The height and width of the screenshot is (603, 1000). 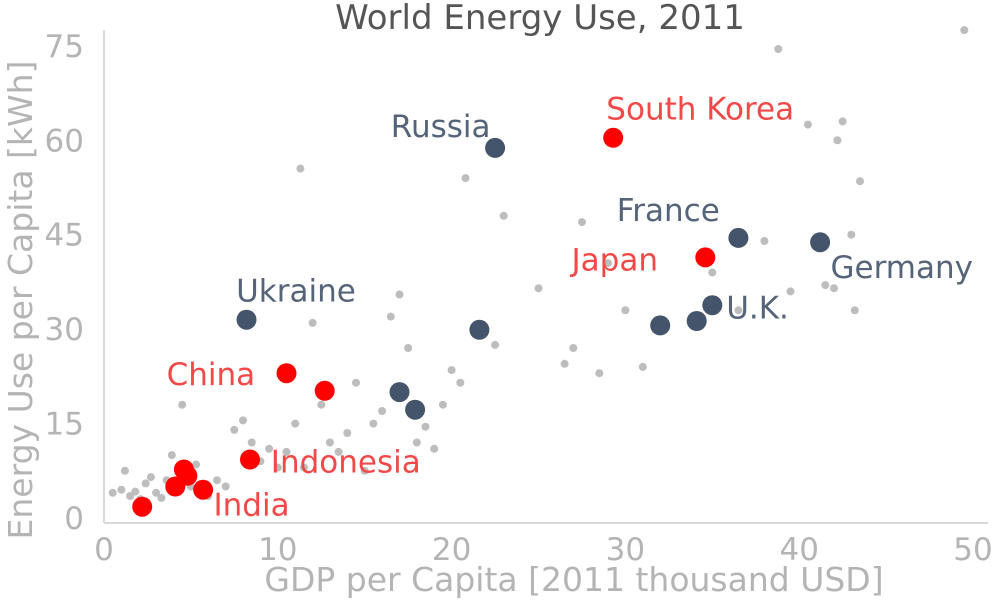 What do you see at coordinates (625, 550) in the screenshot?
I see `x-tick-label: 30` at bounding box center [625, 550].